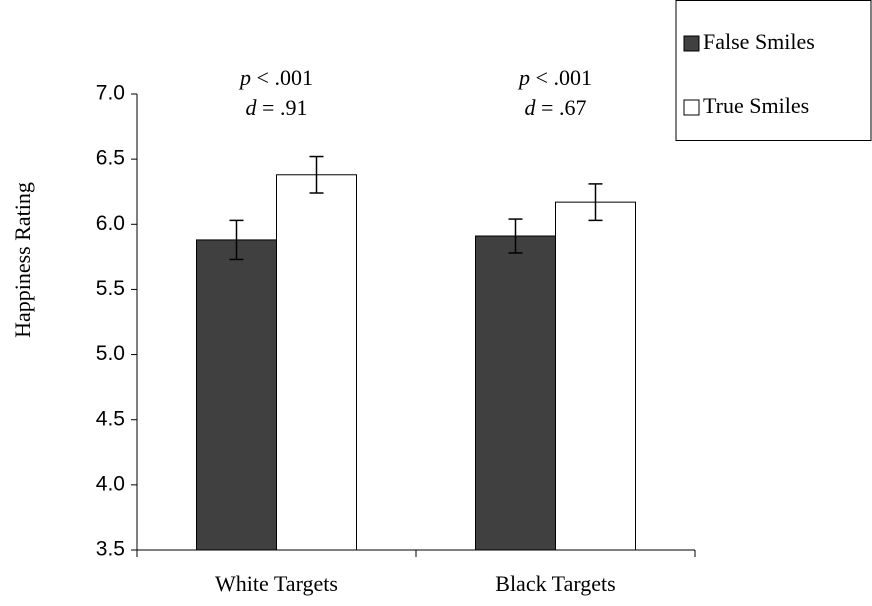  I want to click on annotation: d = .91, so click(277, 107).